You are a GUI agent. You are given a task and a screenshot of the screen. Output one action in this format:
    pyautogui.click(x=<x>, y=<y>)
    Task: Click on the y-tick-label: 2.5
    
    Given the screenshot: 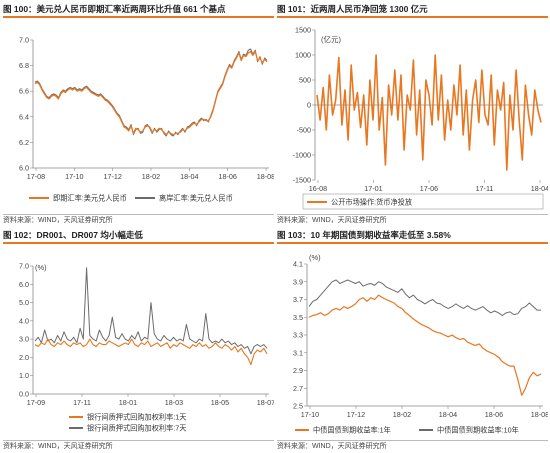 What is the action you would take?
    pyautogui.click(x=298, y=406)
    